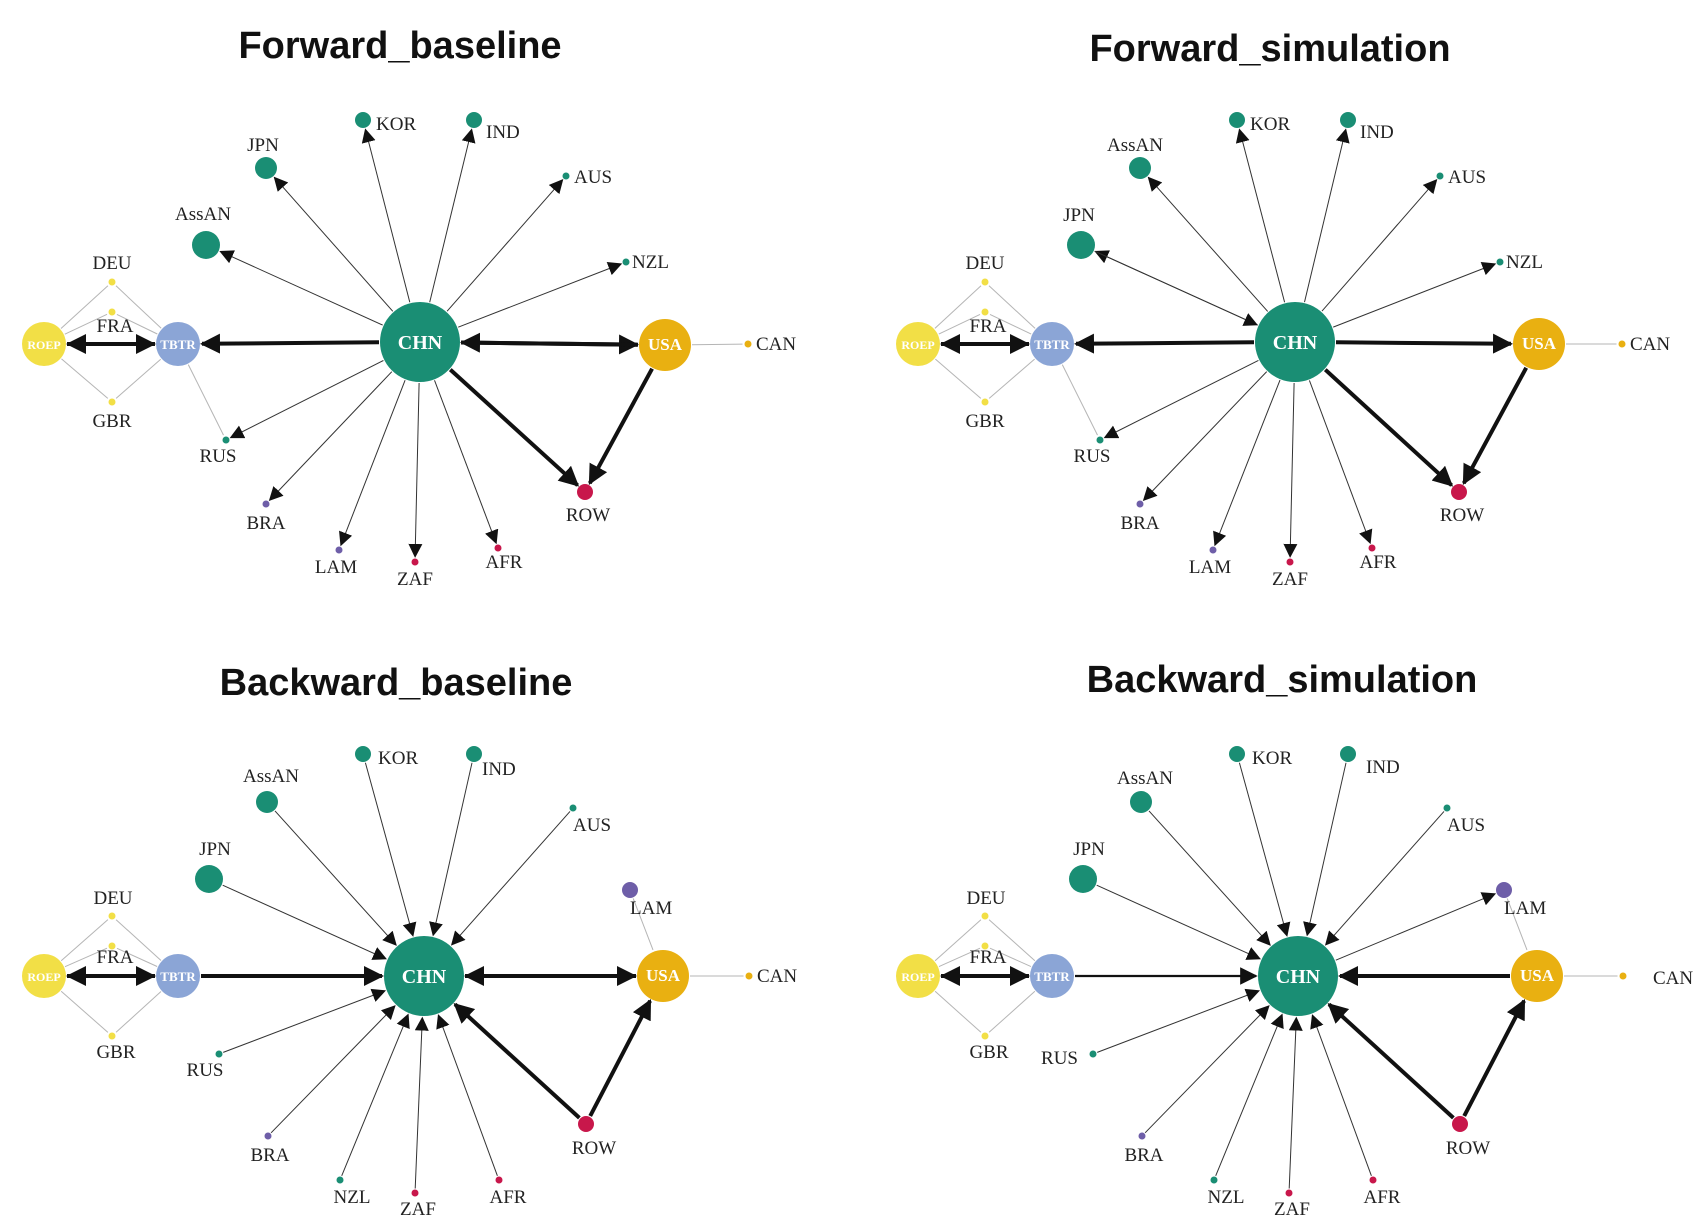 The height and width of the screenshot is (1231, 1703). What do you see at coordinates (267, 802) in the screenshot?
I see `node-assan` at bounding box center [267, 802].